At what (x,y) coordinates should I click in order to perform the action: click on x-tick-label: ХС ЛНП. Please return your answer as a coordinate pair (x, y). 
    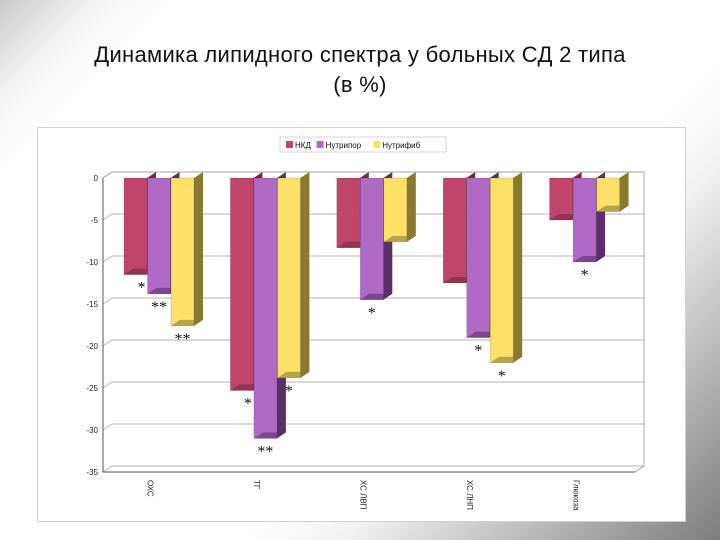
    Looking at the image, I should click on (469, 495).